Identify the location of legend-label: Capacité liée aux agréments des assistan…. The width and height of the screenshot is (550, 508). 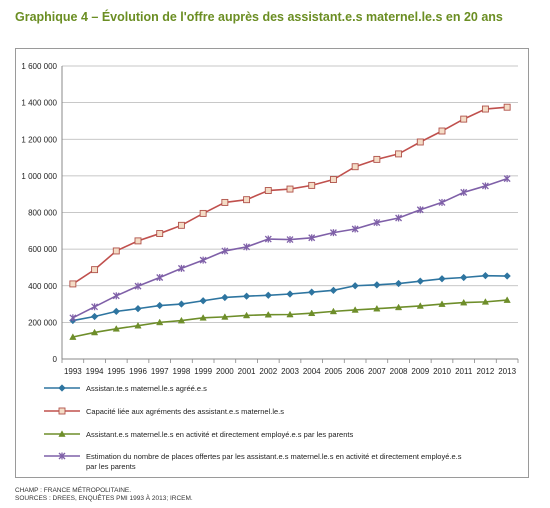
(185, 411).